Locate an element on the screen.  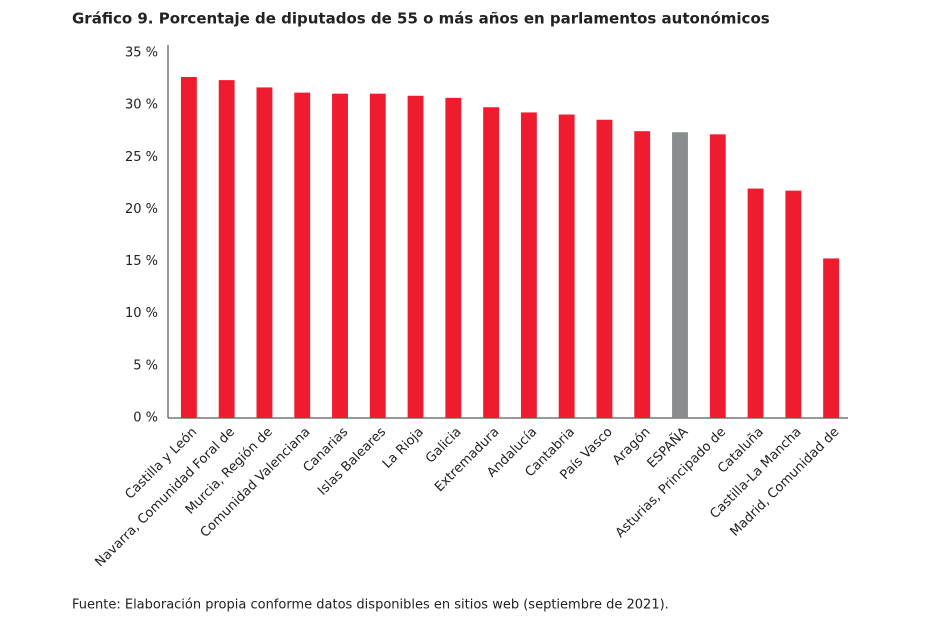
y-tick-label: 10 % is located at coordinates (141, 313).